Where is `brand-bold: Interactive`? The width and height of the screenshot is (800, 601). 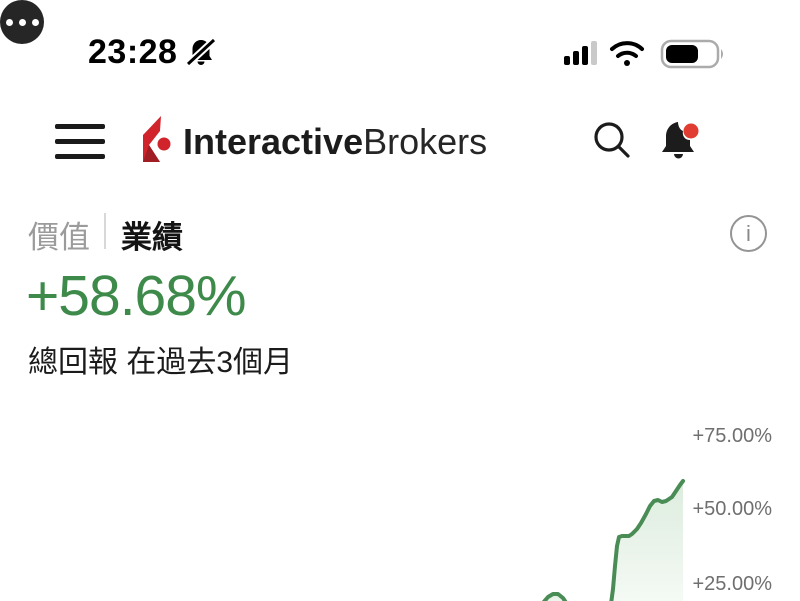
brand-bold: Interactive is located at coordinates (273, 141).